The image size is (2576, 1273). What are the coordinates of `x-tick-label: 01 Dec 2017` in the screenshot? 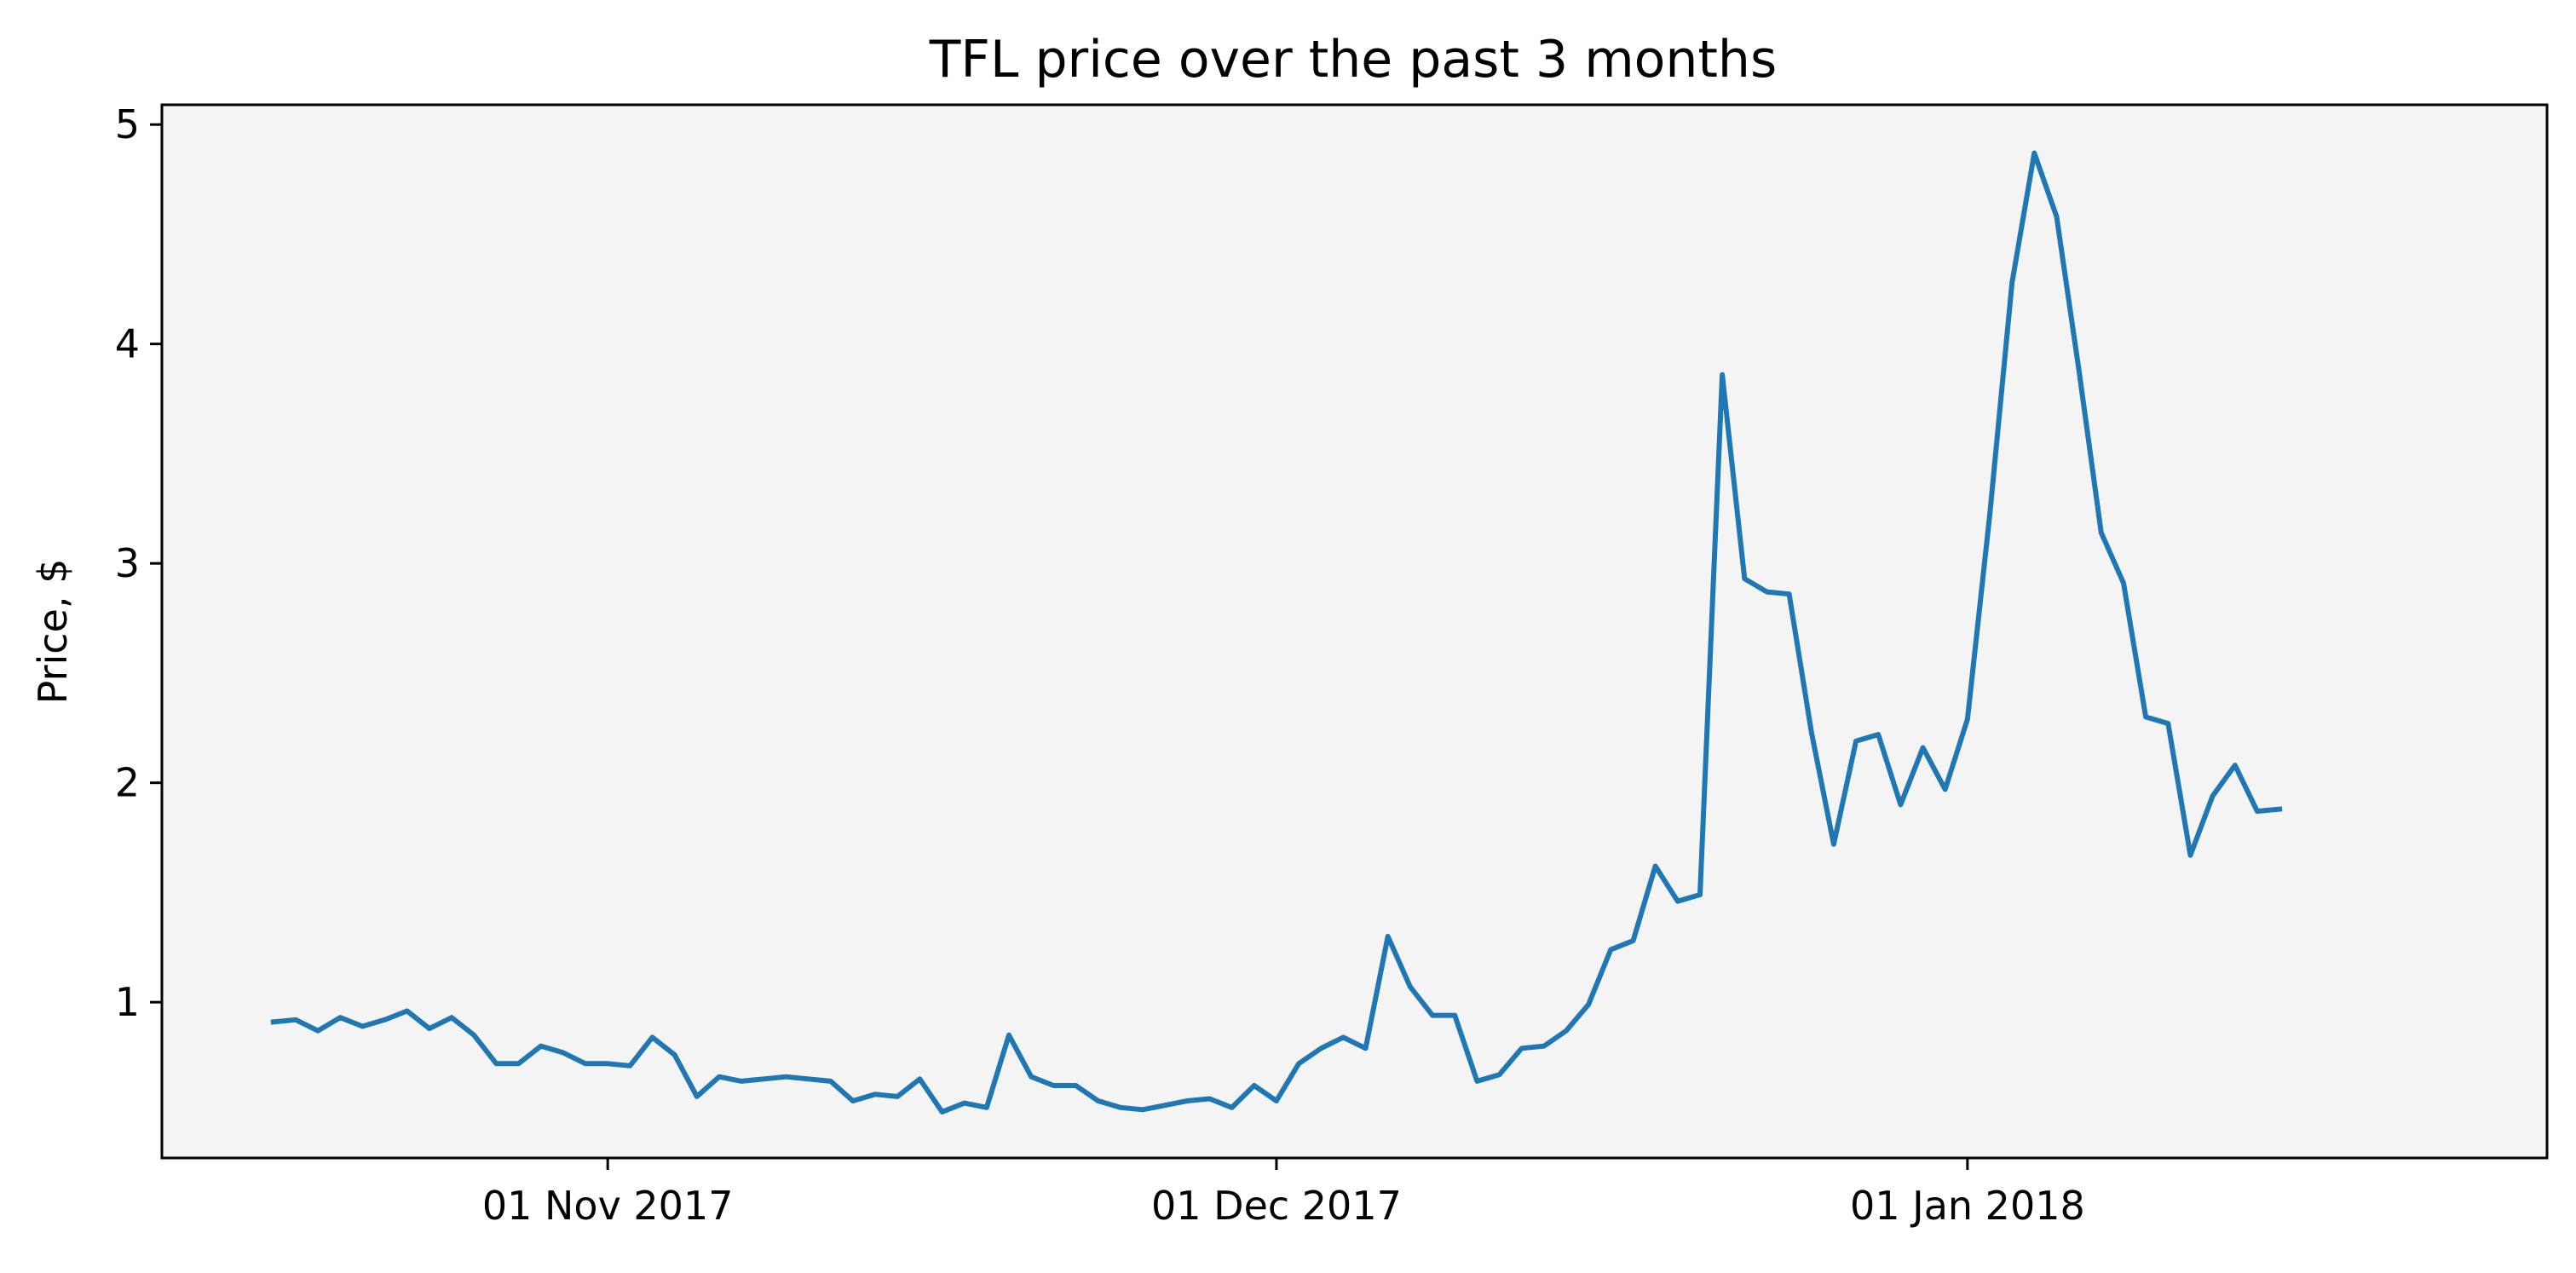 It's located at (1276, 1206).